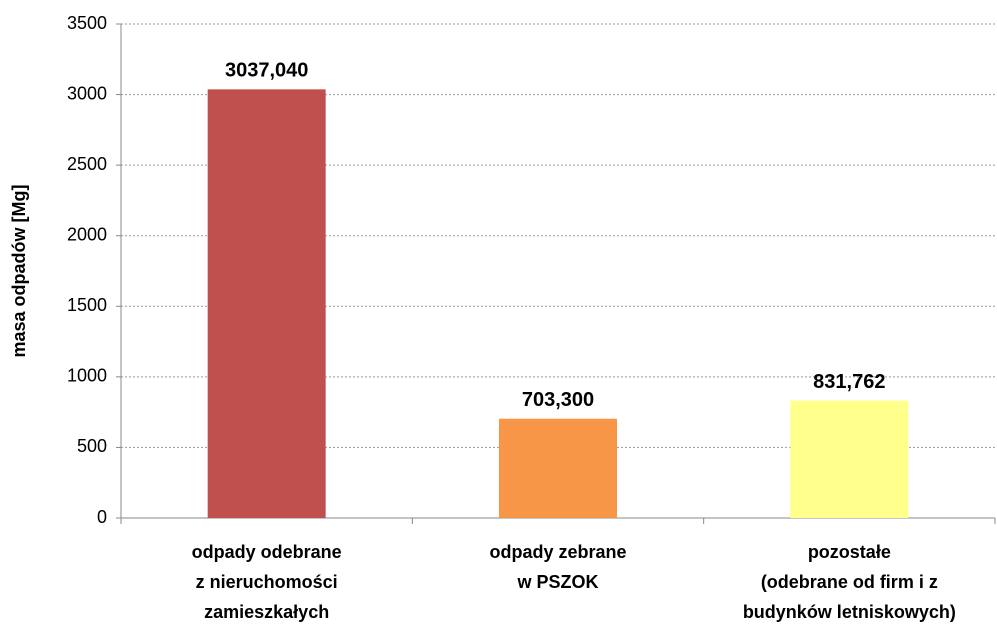 Image resolution: width=997 pixels, height=629 pixels. I want to click on x-tick-label: (odebrane od firm i z, so click(849, 582).